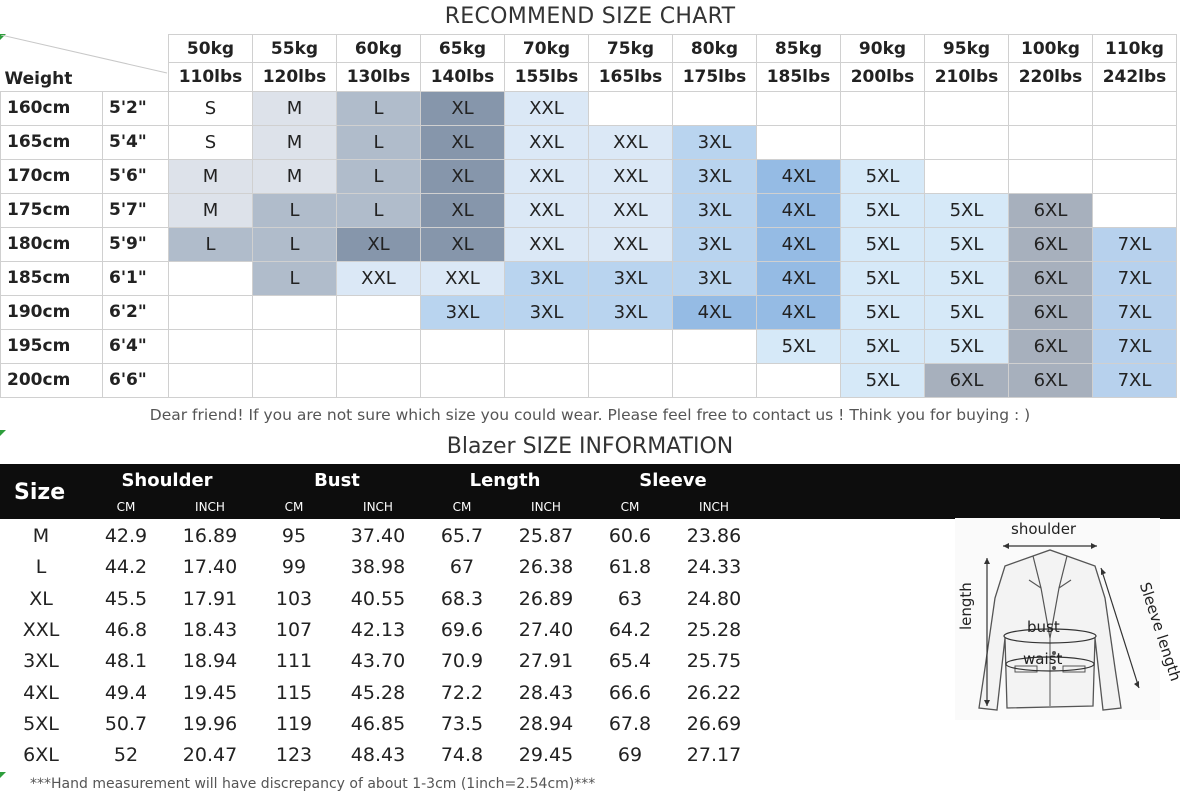 The width and height of the screenshot is (1180, 800). Describe the element at coordinates (135, 346) in the screenshot. I see `height-inch: 6'4"` at that location.